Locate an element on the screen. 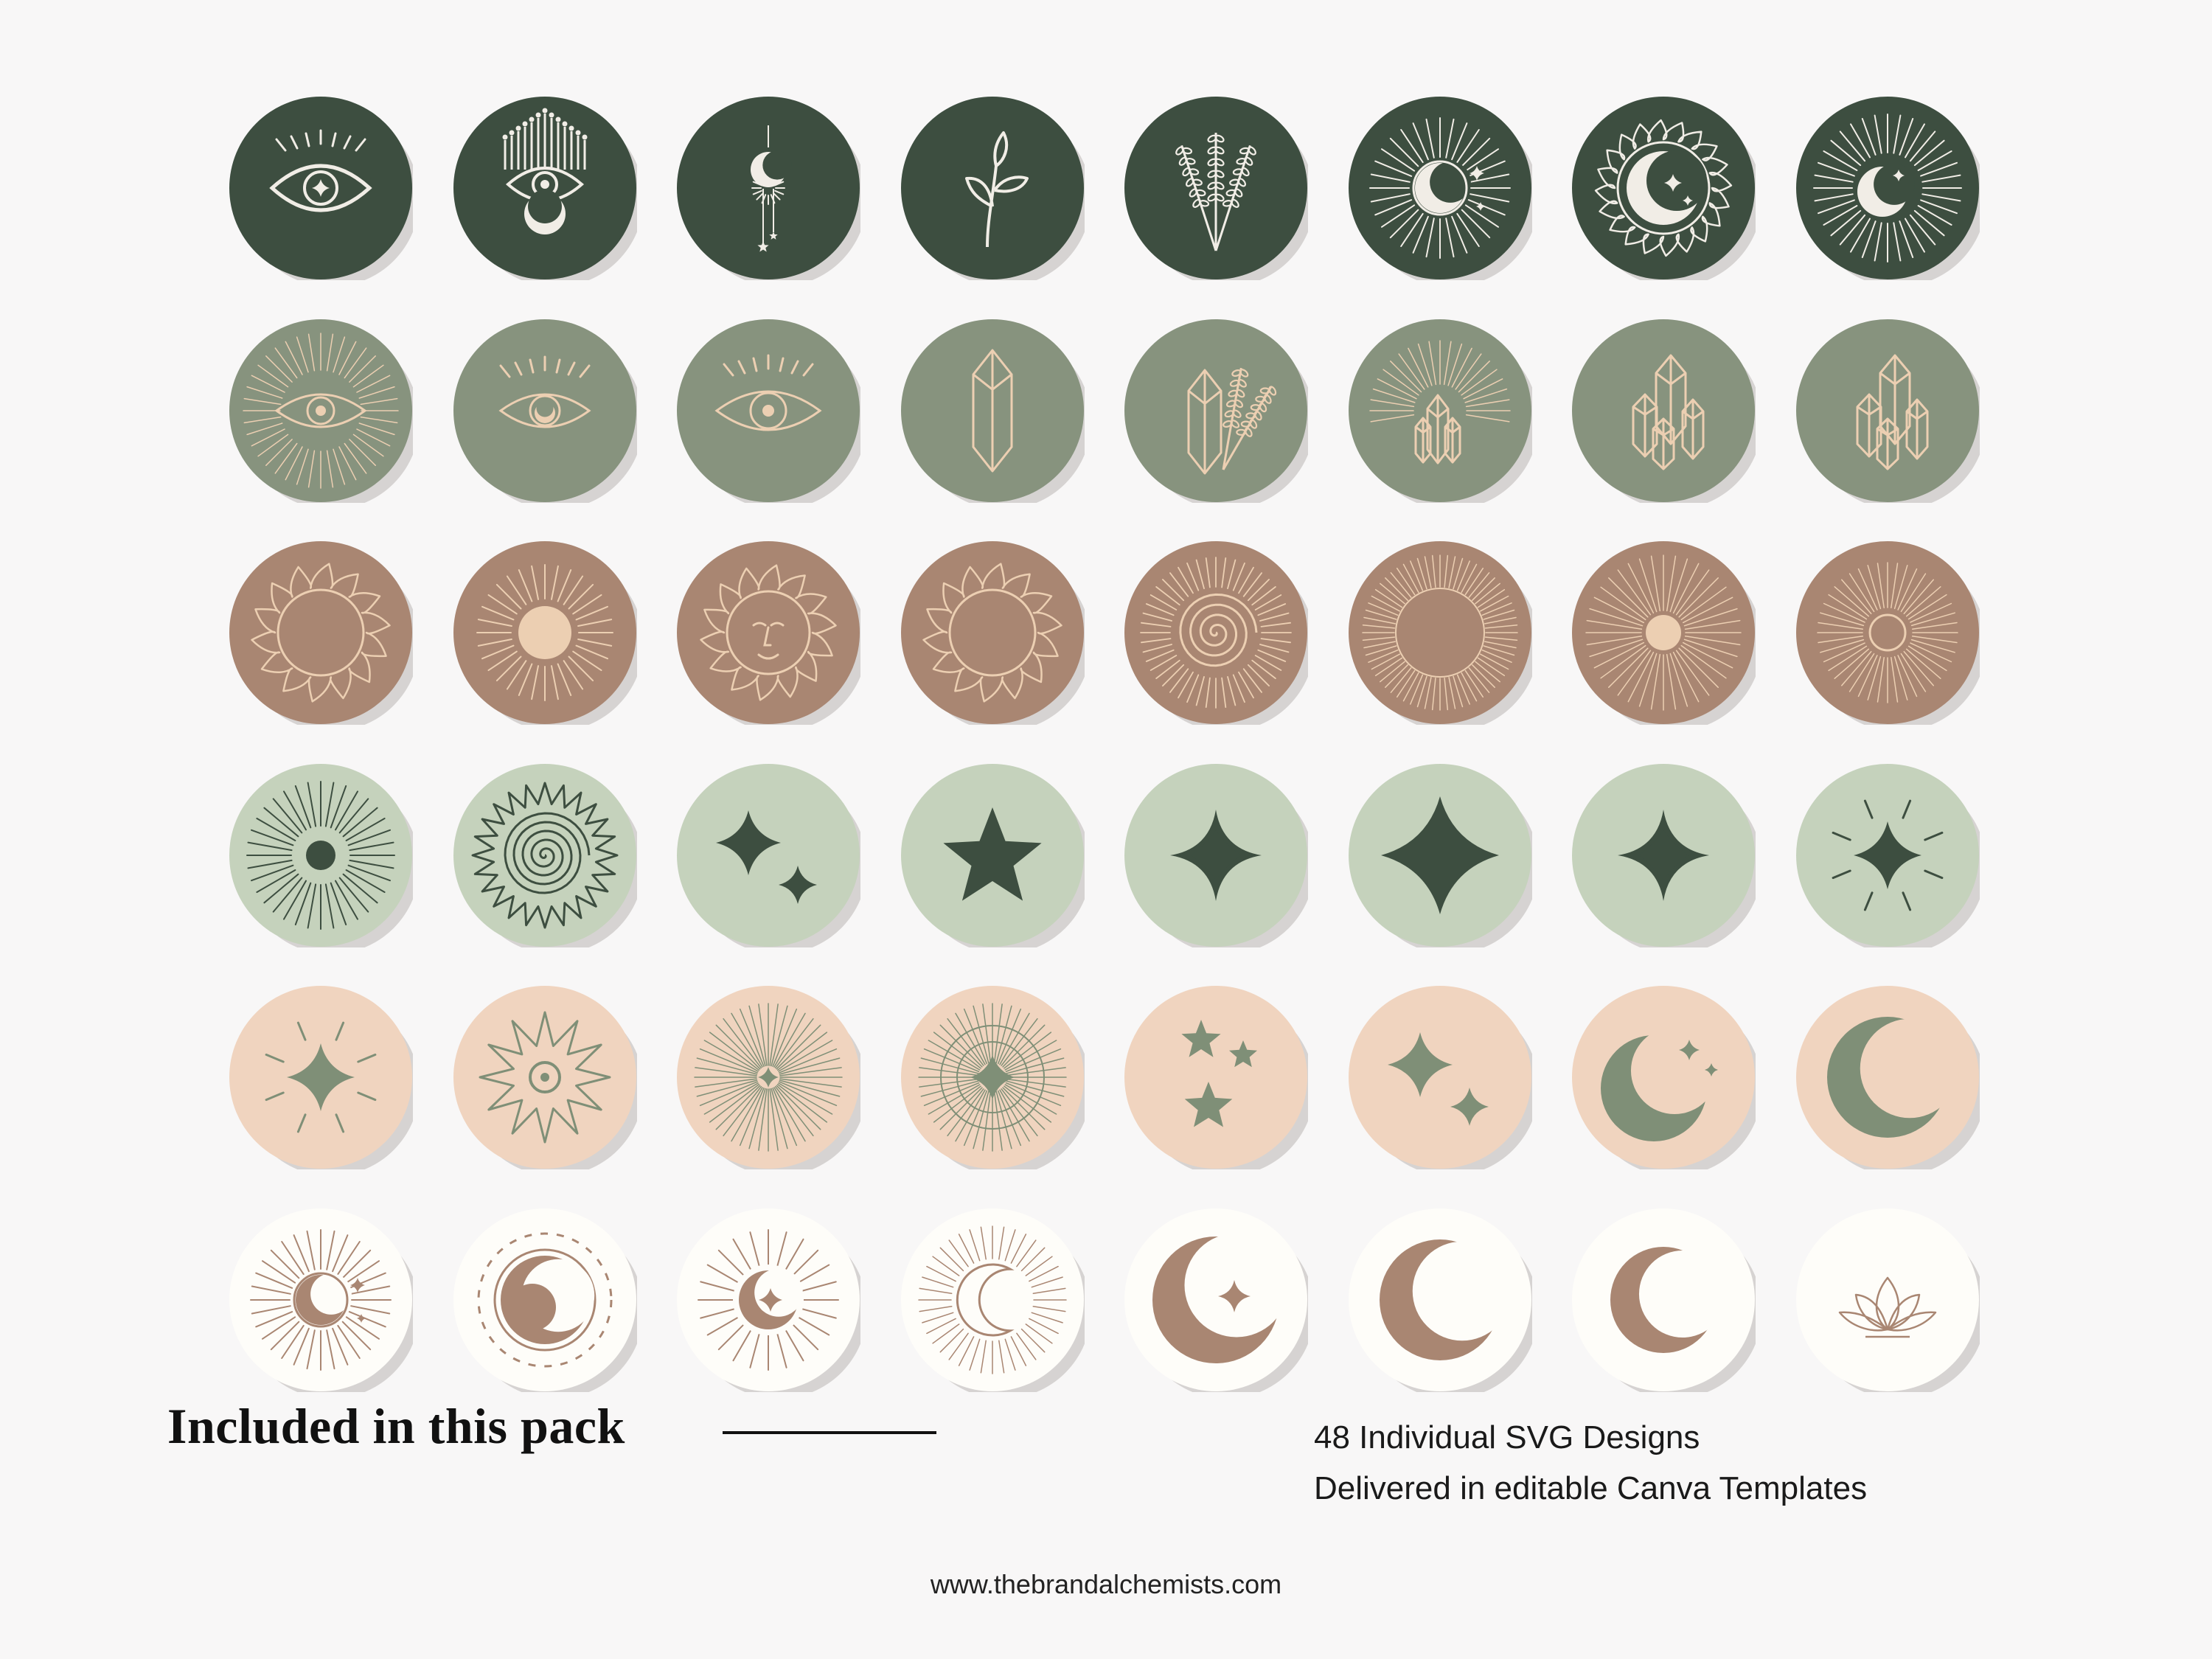 The height and width of the screenshot is (1659, 2212). eye-icon is located at coordinates (768, 411).